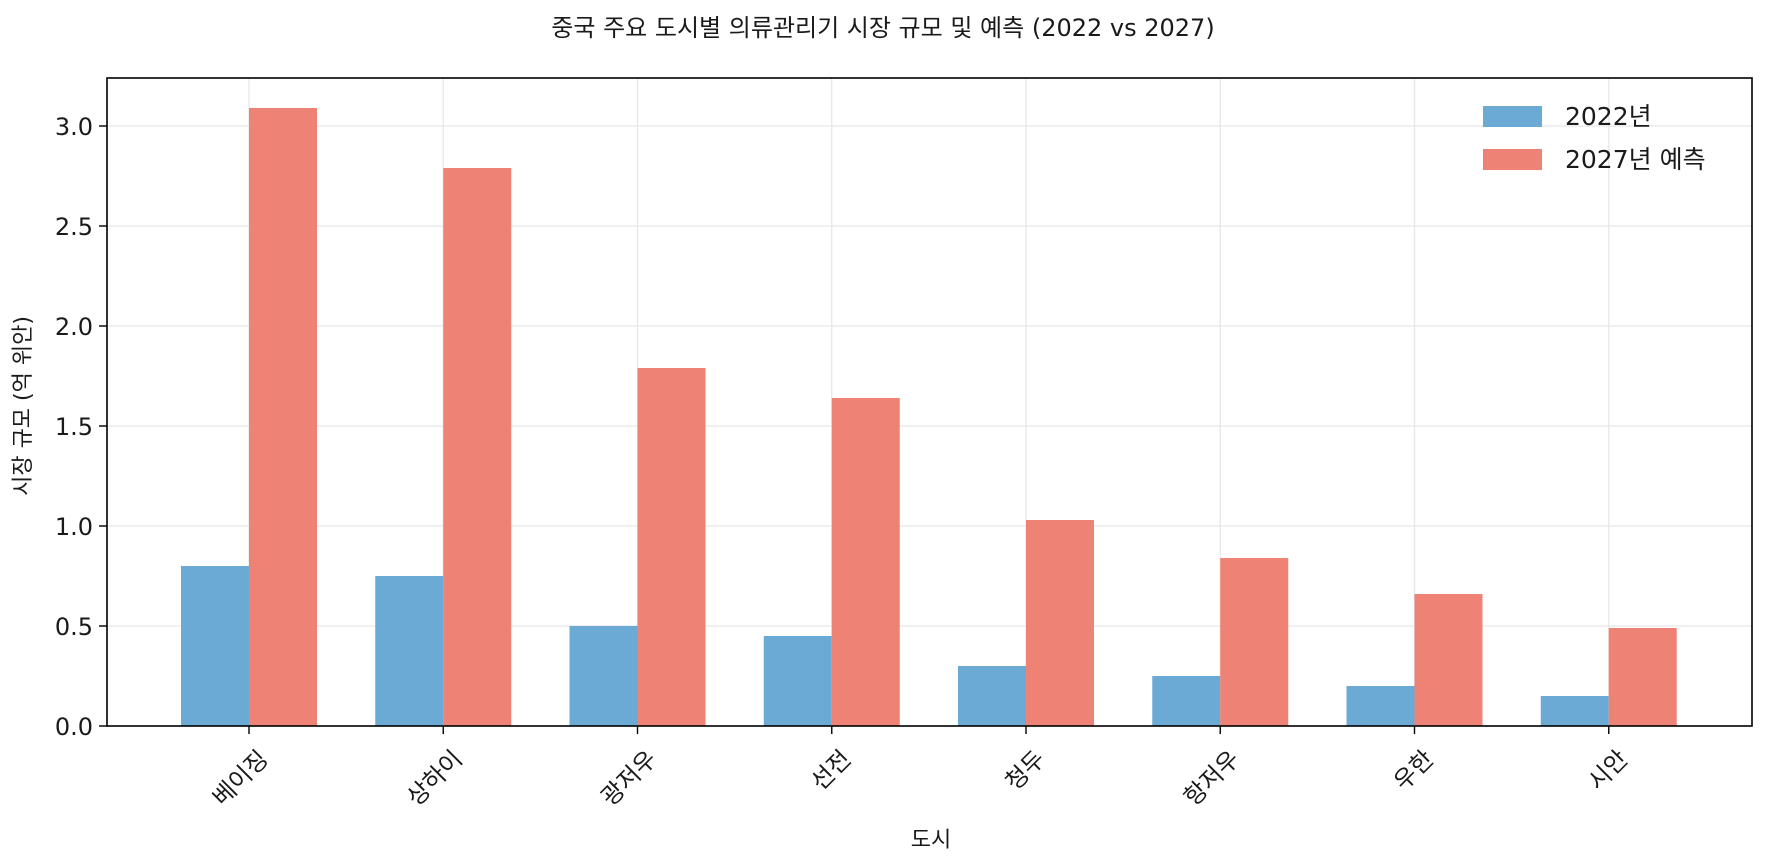 The image size is (1767, 866). Describe the element at coordinates (74, 527) in the screenshot. I see `y-tick-label: 1.0` at that location.